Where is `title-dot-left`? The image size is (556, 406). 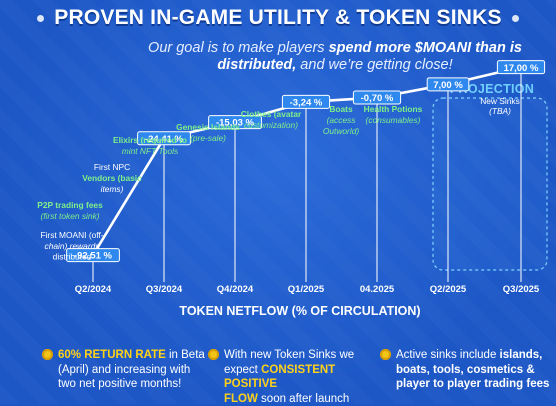
title-dot-left is located at coordinates (41, 18).